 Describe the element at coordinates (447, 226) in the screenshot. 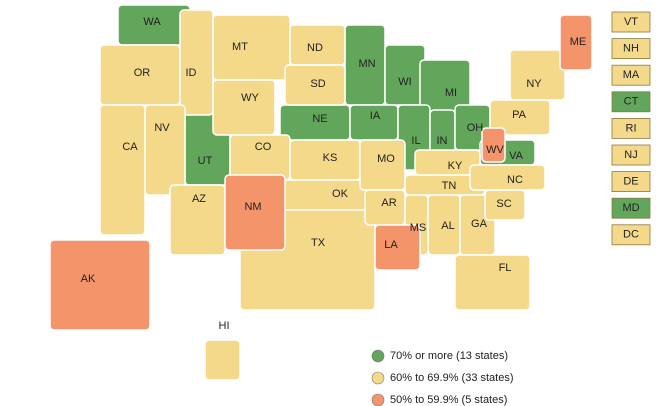

I see `state-label: AL` at that location.